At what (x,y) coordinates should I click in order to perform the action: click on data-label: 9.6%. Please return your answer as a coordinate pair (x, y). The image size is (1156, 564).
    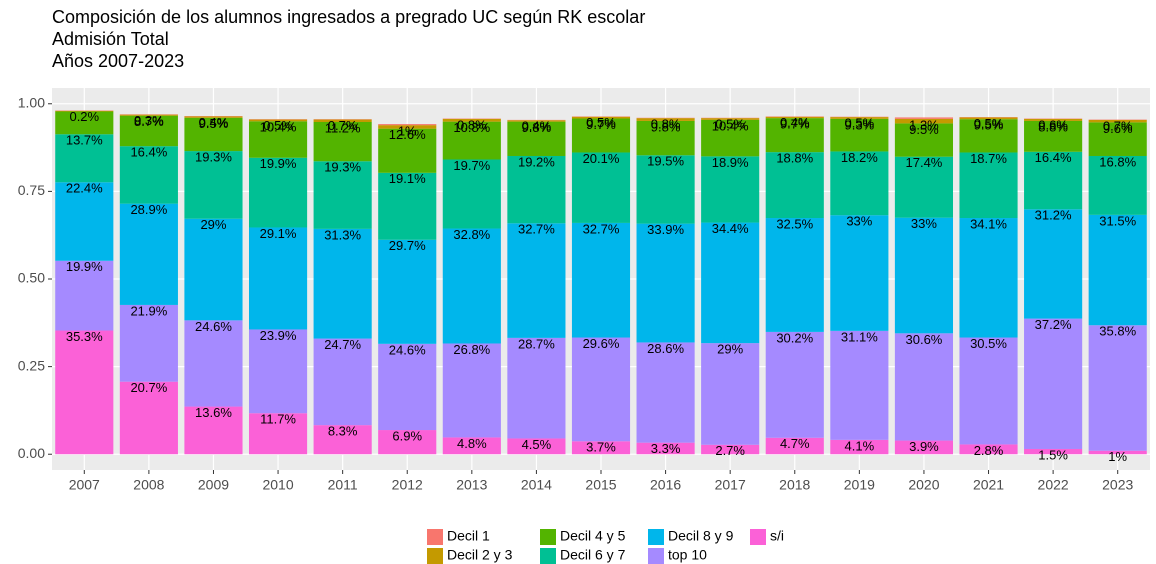
    Looking at the image, I should click on (1118, 128).